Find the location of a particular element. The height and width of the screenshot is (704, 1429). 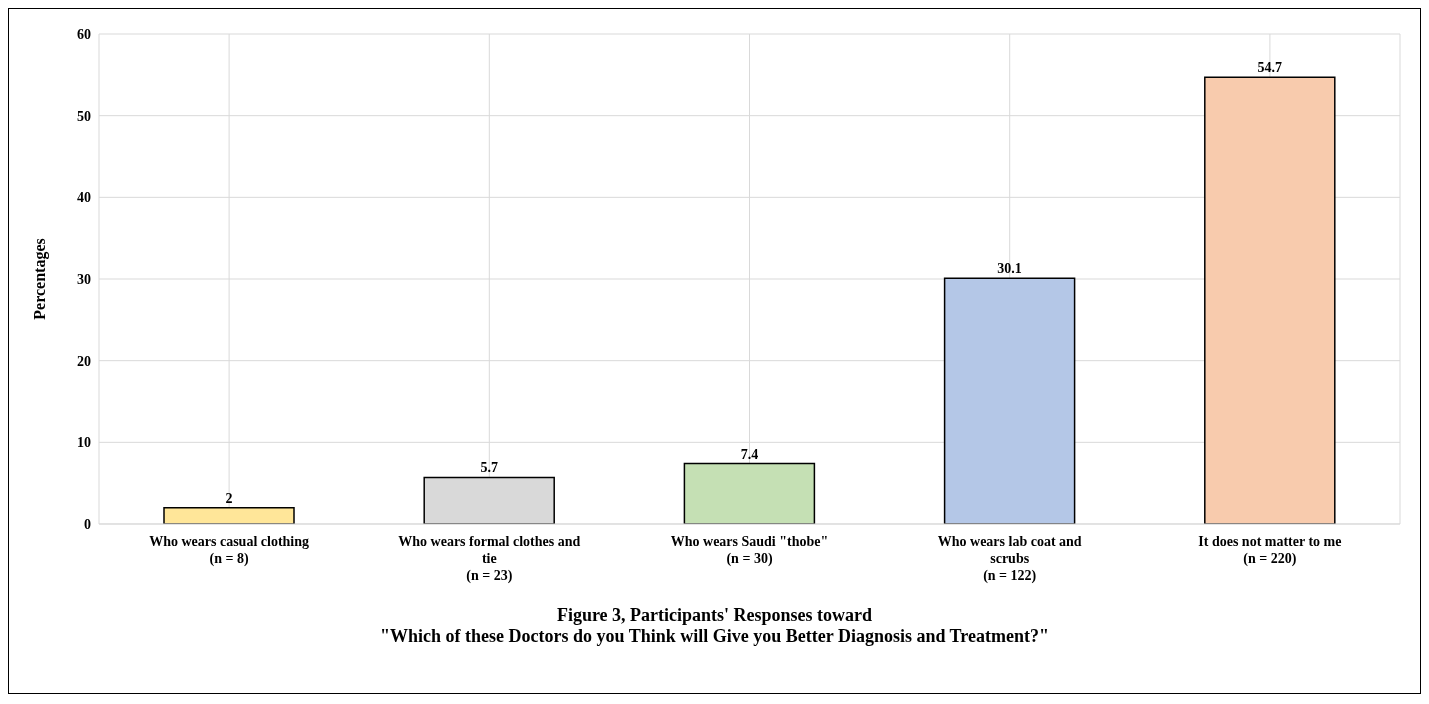

x-tick-label: Who wears Saudi "thobe" (n = 30) is located at coordinates (749, 550).